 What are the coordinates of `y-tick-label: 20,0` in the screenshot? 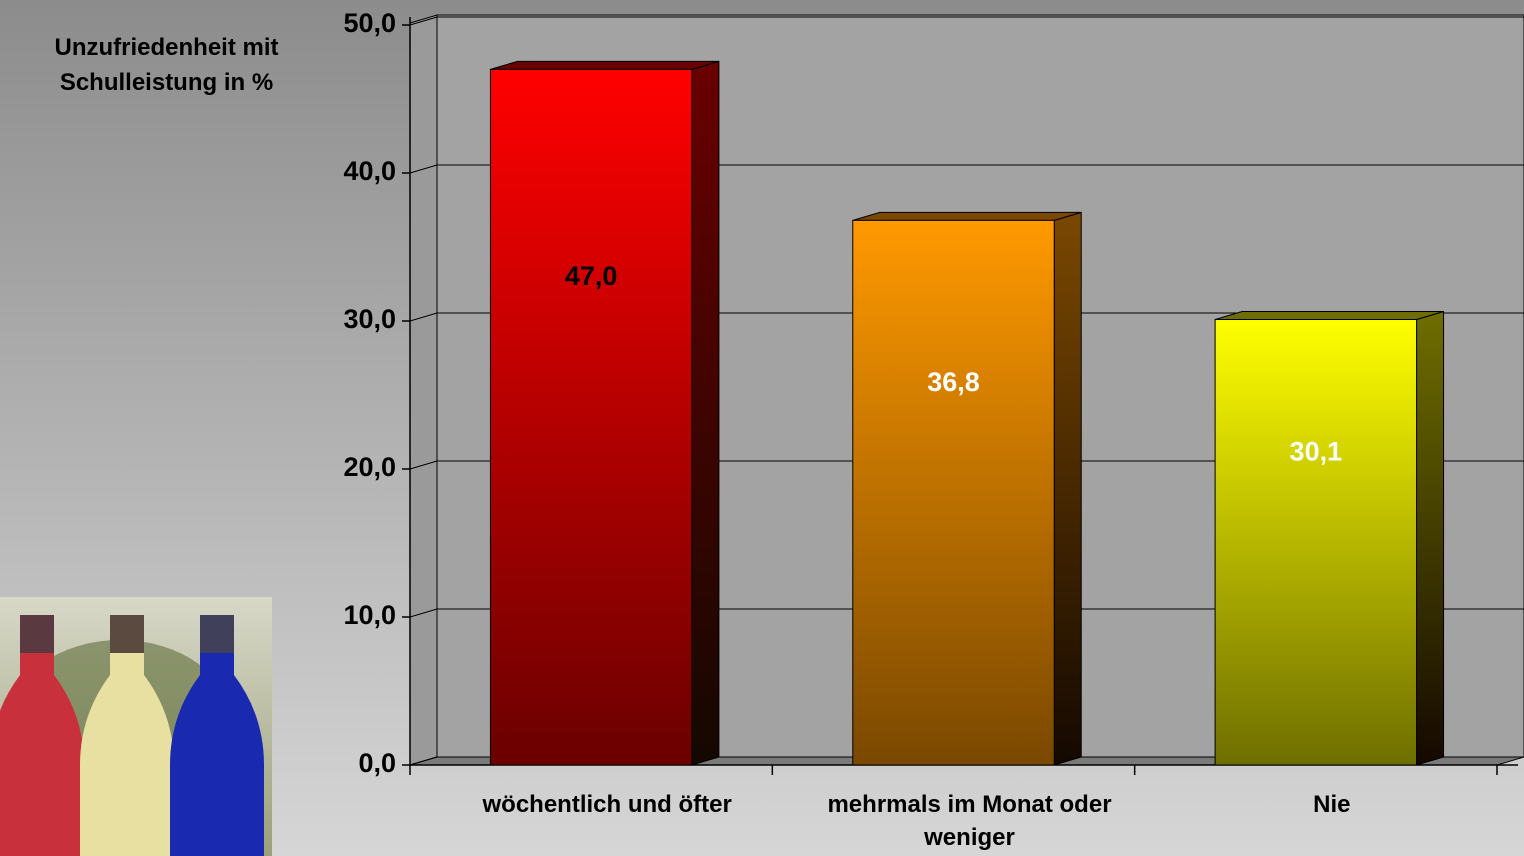 It's located at (369, 467).